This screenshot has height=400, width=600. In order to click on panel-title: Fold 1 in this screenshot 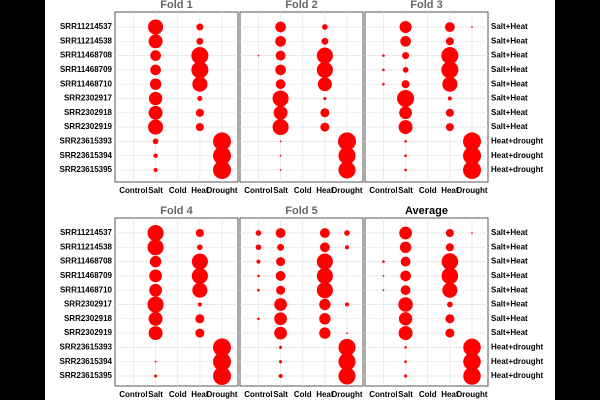, I will do `click(176, 5)`.